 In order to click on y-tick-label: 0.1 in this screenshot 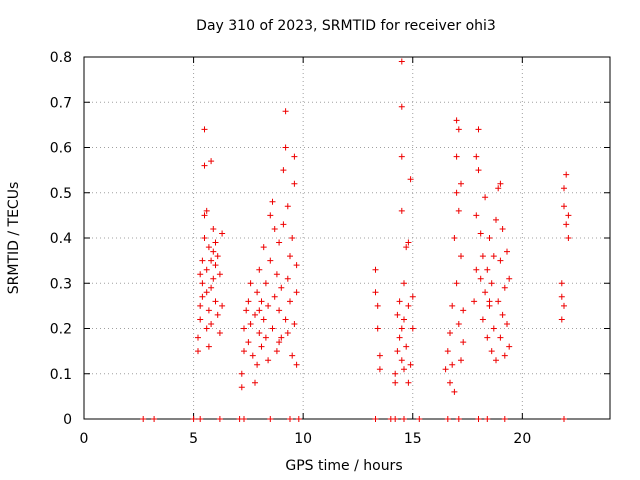, I will do `click(61, 375)`.